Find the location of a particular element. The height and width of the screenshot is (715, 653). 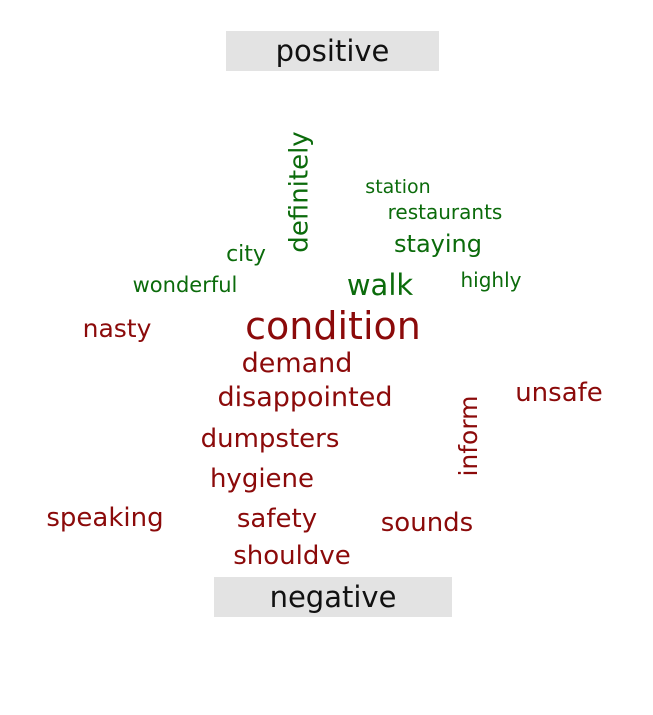

positive-word: staying is located at coordinates (438, 244).